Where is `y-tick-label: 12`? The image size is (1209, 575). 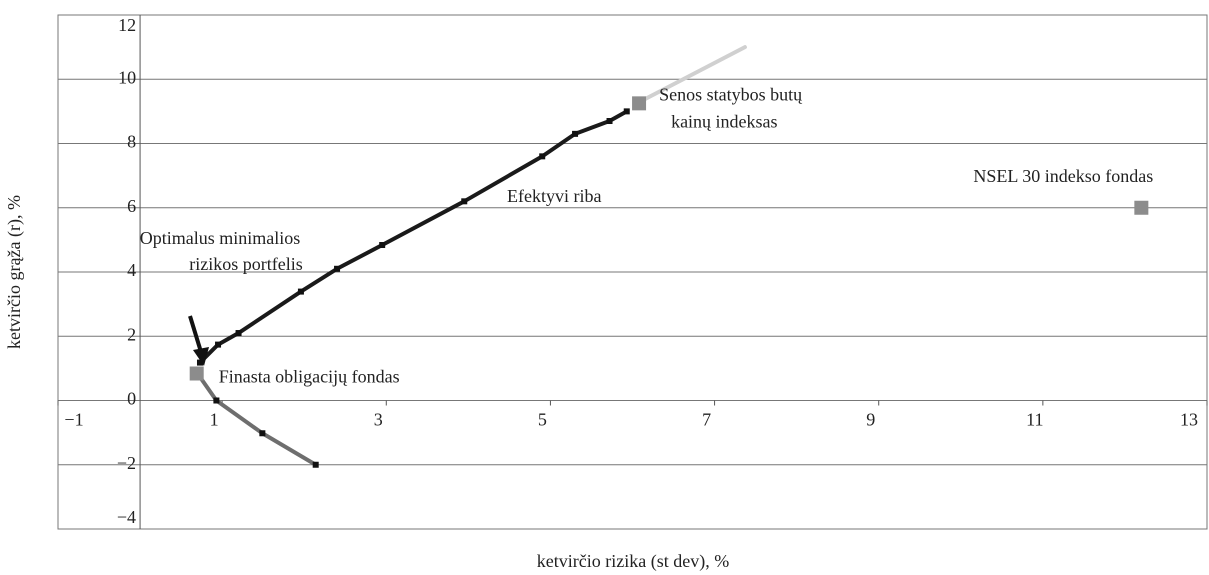
y-tick-label: 12 is located at coordinates (127, 25).